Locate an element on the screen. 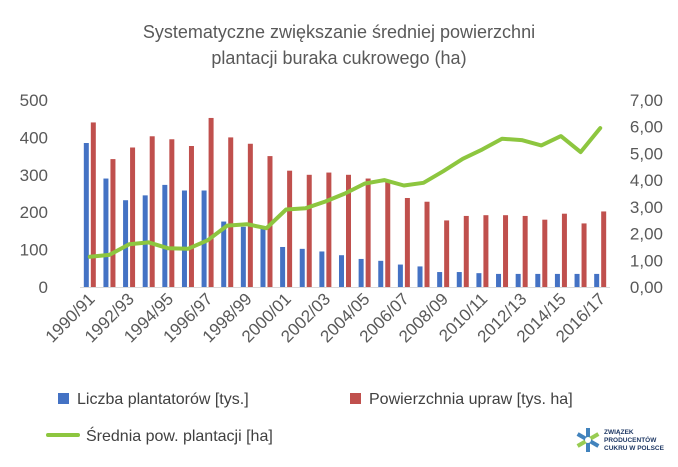 The height and width of the screenshot is (467, 678). y-left-tick-label: 0 is located at coordinates (43, 287).